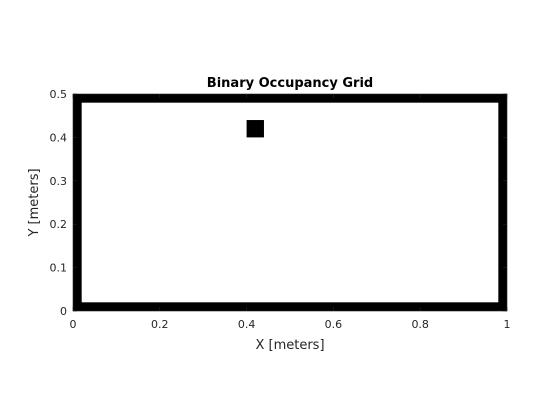 The width and height of the screenshot is (560, 420). What do you see at coordinates (290, 98) in the screenshot?
I see `occupied-cell-top-wall` at bounding box center [290, 98].